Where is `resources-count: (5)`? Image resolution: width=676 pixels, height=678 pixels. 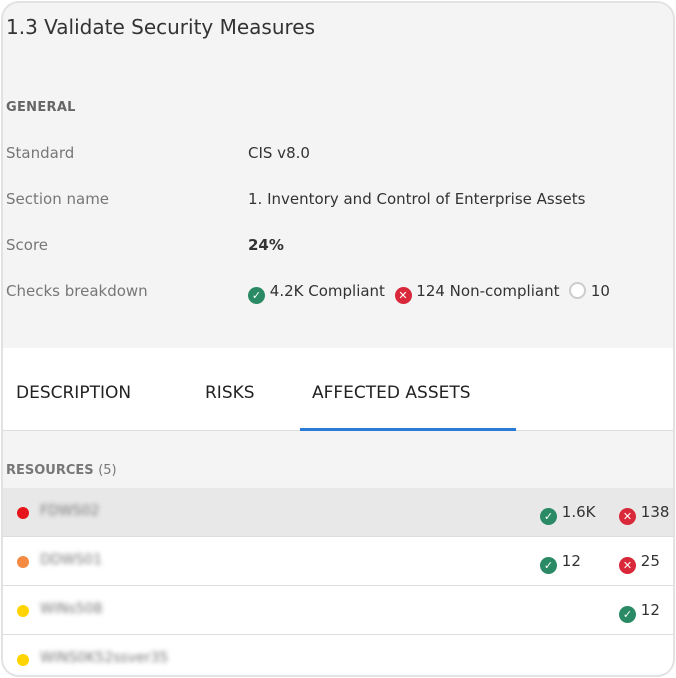 resources-count: (5) is located at coordinates (107, 470).